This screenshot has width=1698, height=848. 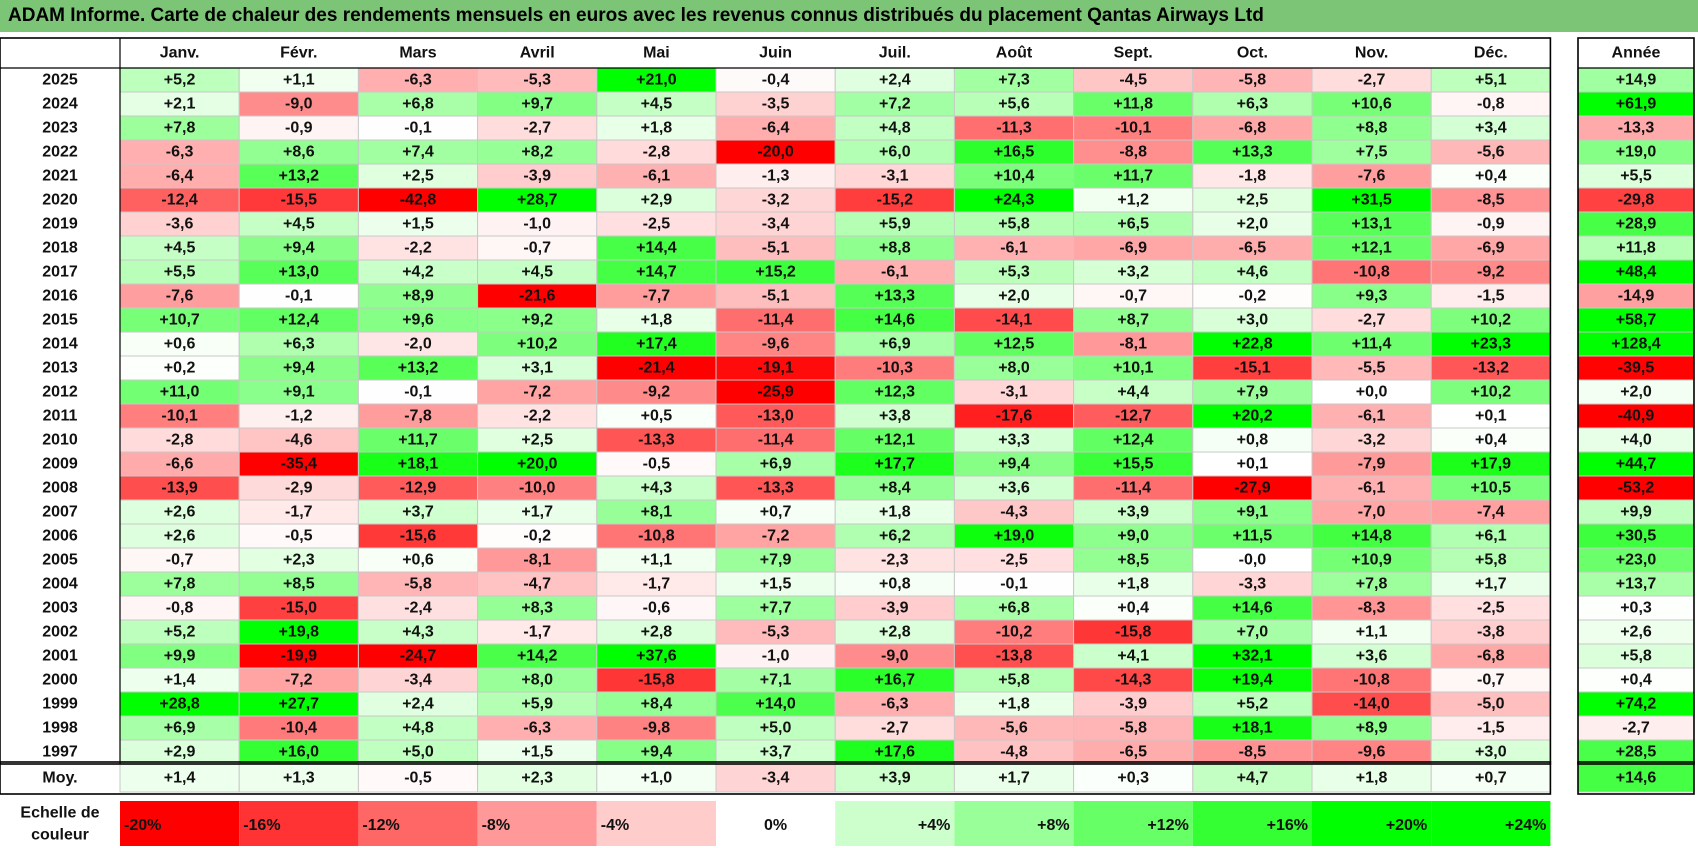 What do you see at coordinates (1014, 152) in the screenshot?
I see `cell-value: +16,5` at bounding box center [1014, 152].